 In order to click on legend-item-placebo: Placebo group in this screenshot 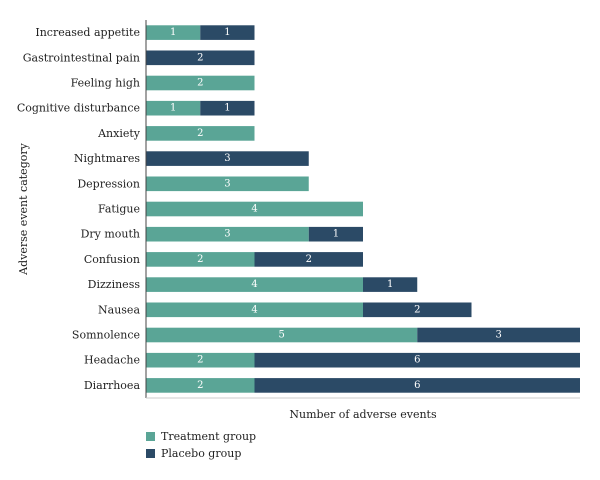, I will do `click(201, 453)`.